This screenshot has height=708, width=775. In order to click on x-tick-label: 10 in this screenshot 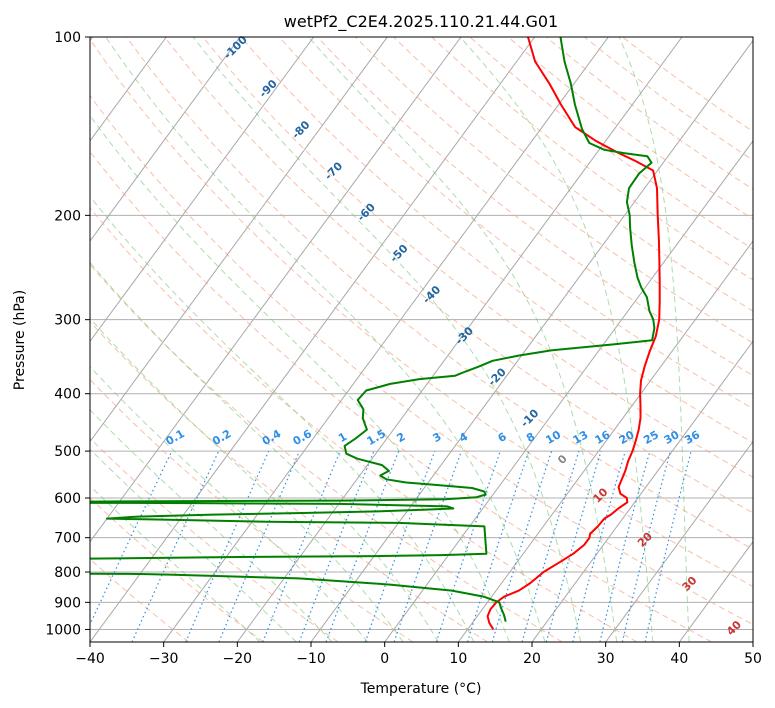, I will do `click(458, 659)`.